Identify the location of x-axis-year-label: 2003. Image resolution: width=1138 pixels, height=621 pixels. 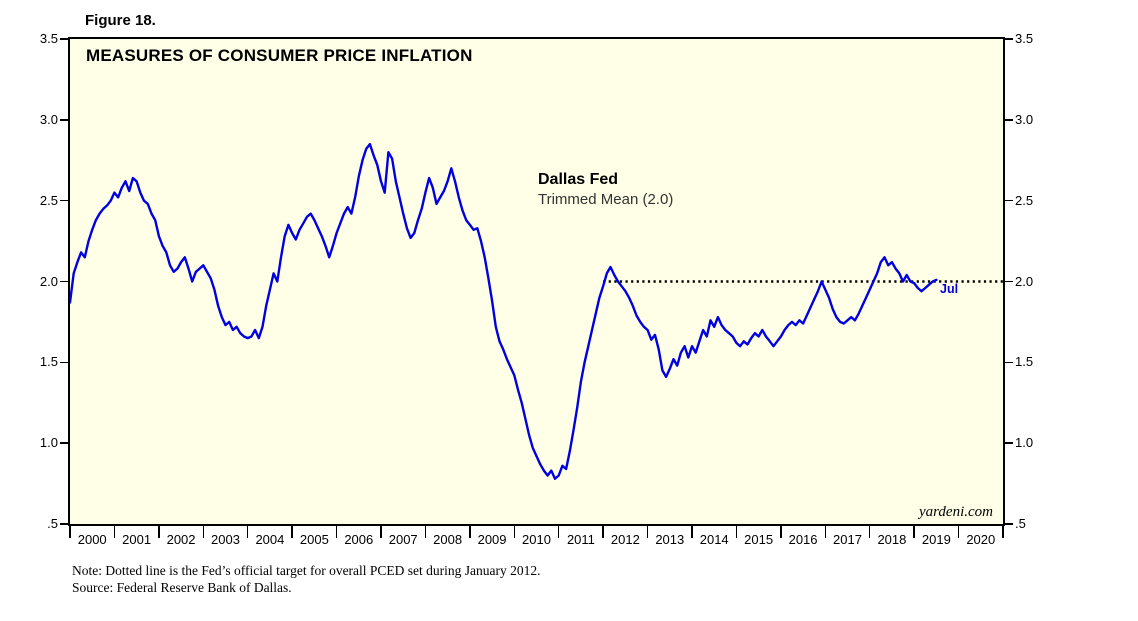
(225, 539).